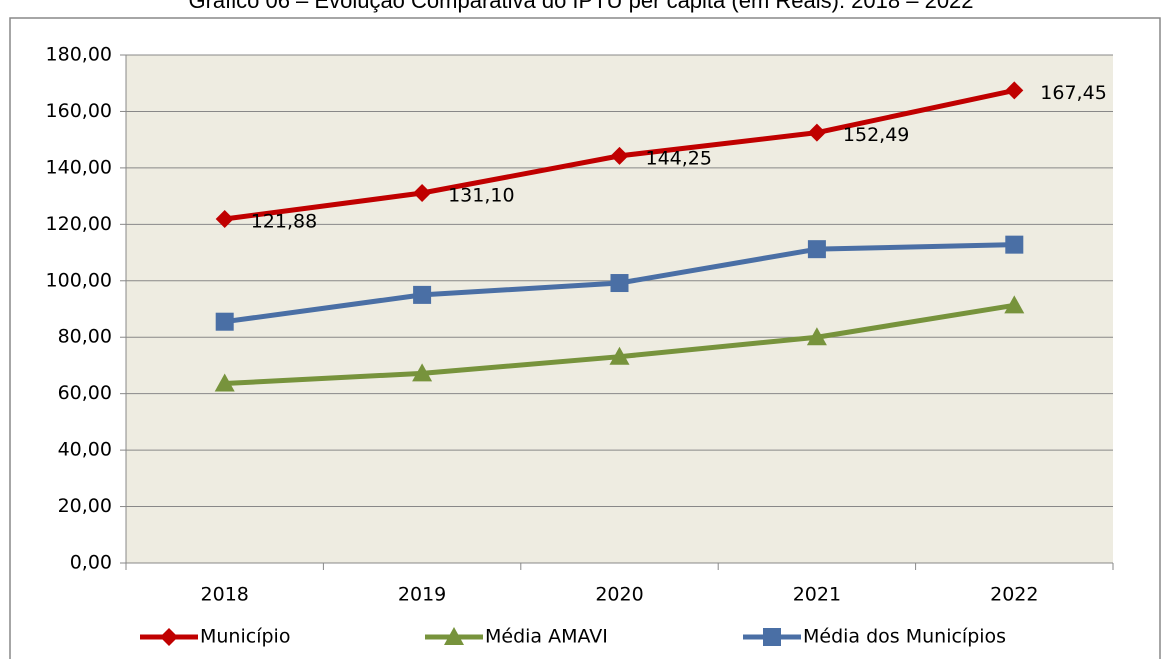 The image size is (1162, 659). Describe the element at coordinates (79, 224) in the screenshot. I see `y-tick-label: 120,00` at that location.